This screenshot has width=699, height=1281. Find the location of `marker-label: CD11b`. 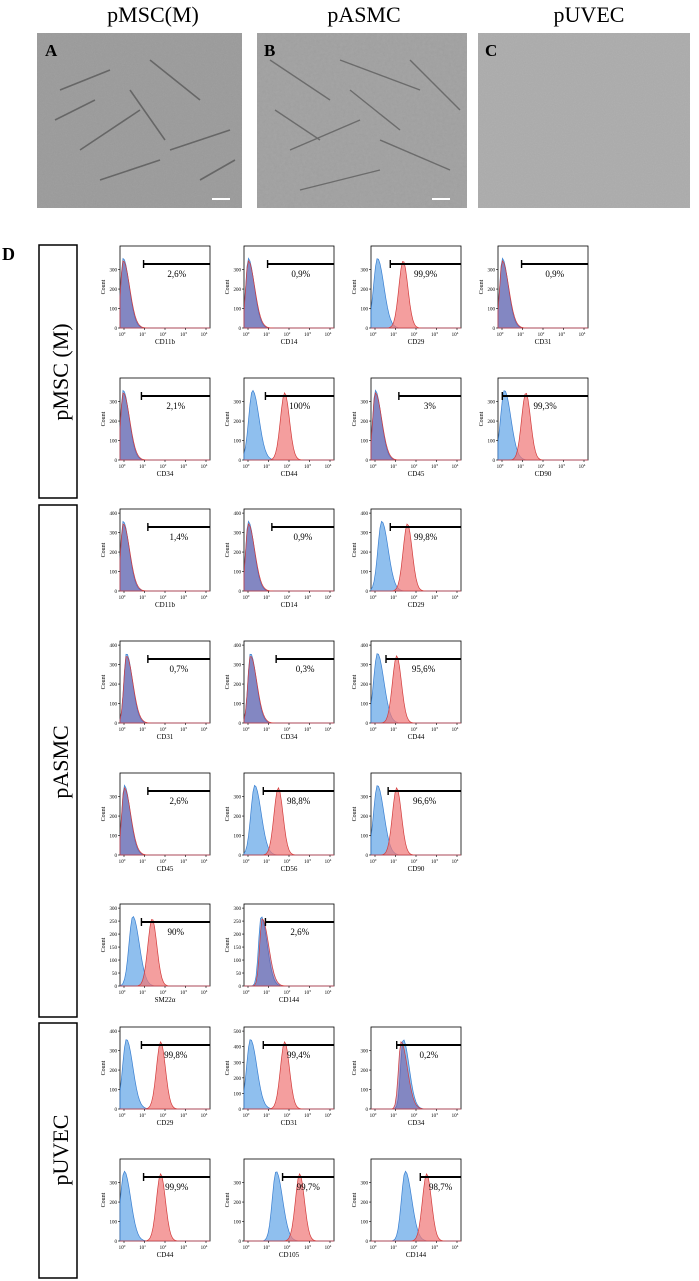

marker-label: CD11b is located at coordinates (165, 342).